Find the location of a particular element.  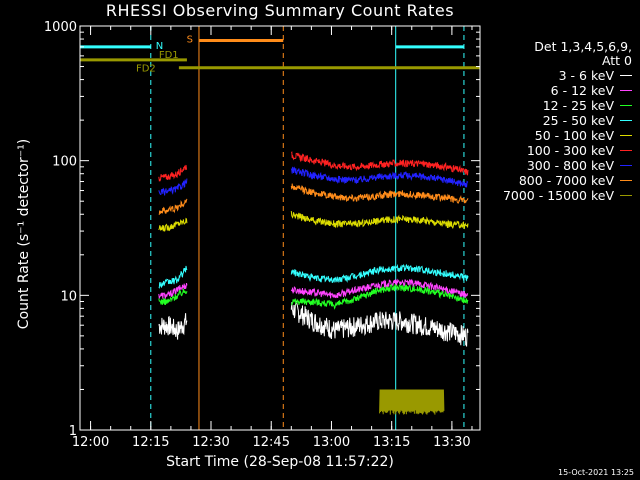

legend-item: 800 - 7000 keV is located at coordinates (557, 180).